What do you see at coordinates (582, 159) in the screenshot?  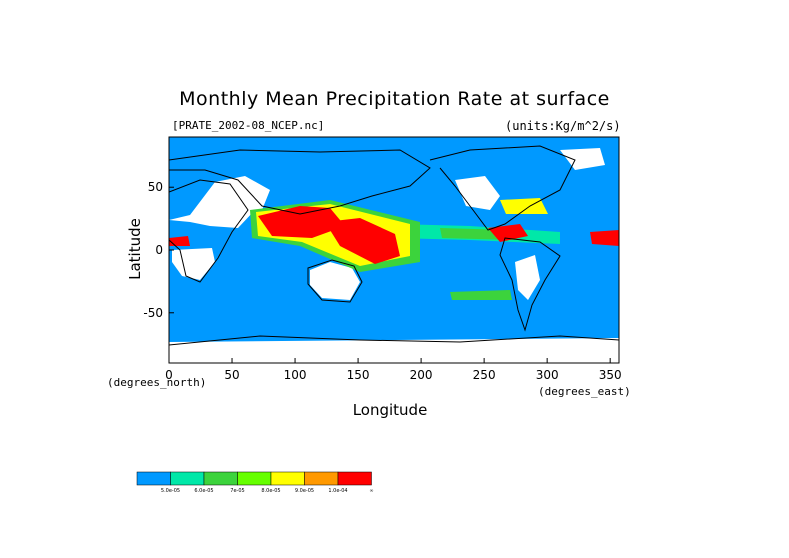 I see `greenland-white` at bounding box center [582, 159].